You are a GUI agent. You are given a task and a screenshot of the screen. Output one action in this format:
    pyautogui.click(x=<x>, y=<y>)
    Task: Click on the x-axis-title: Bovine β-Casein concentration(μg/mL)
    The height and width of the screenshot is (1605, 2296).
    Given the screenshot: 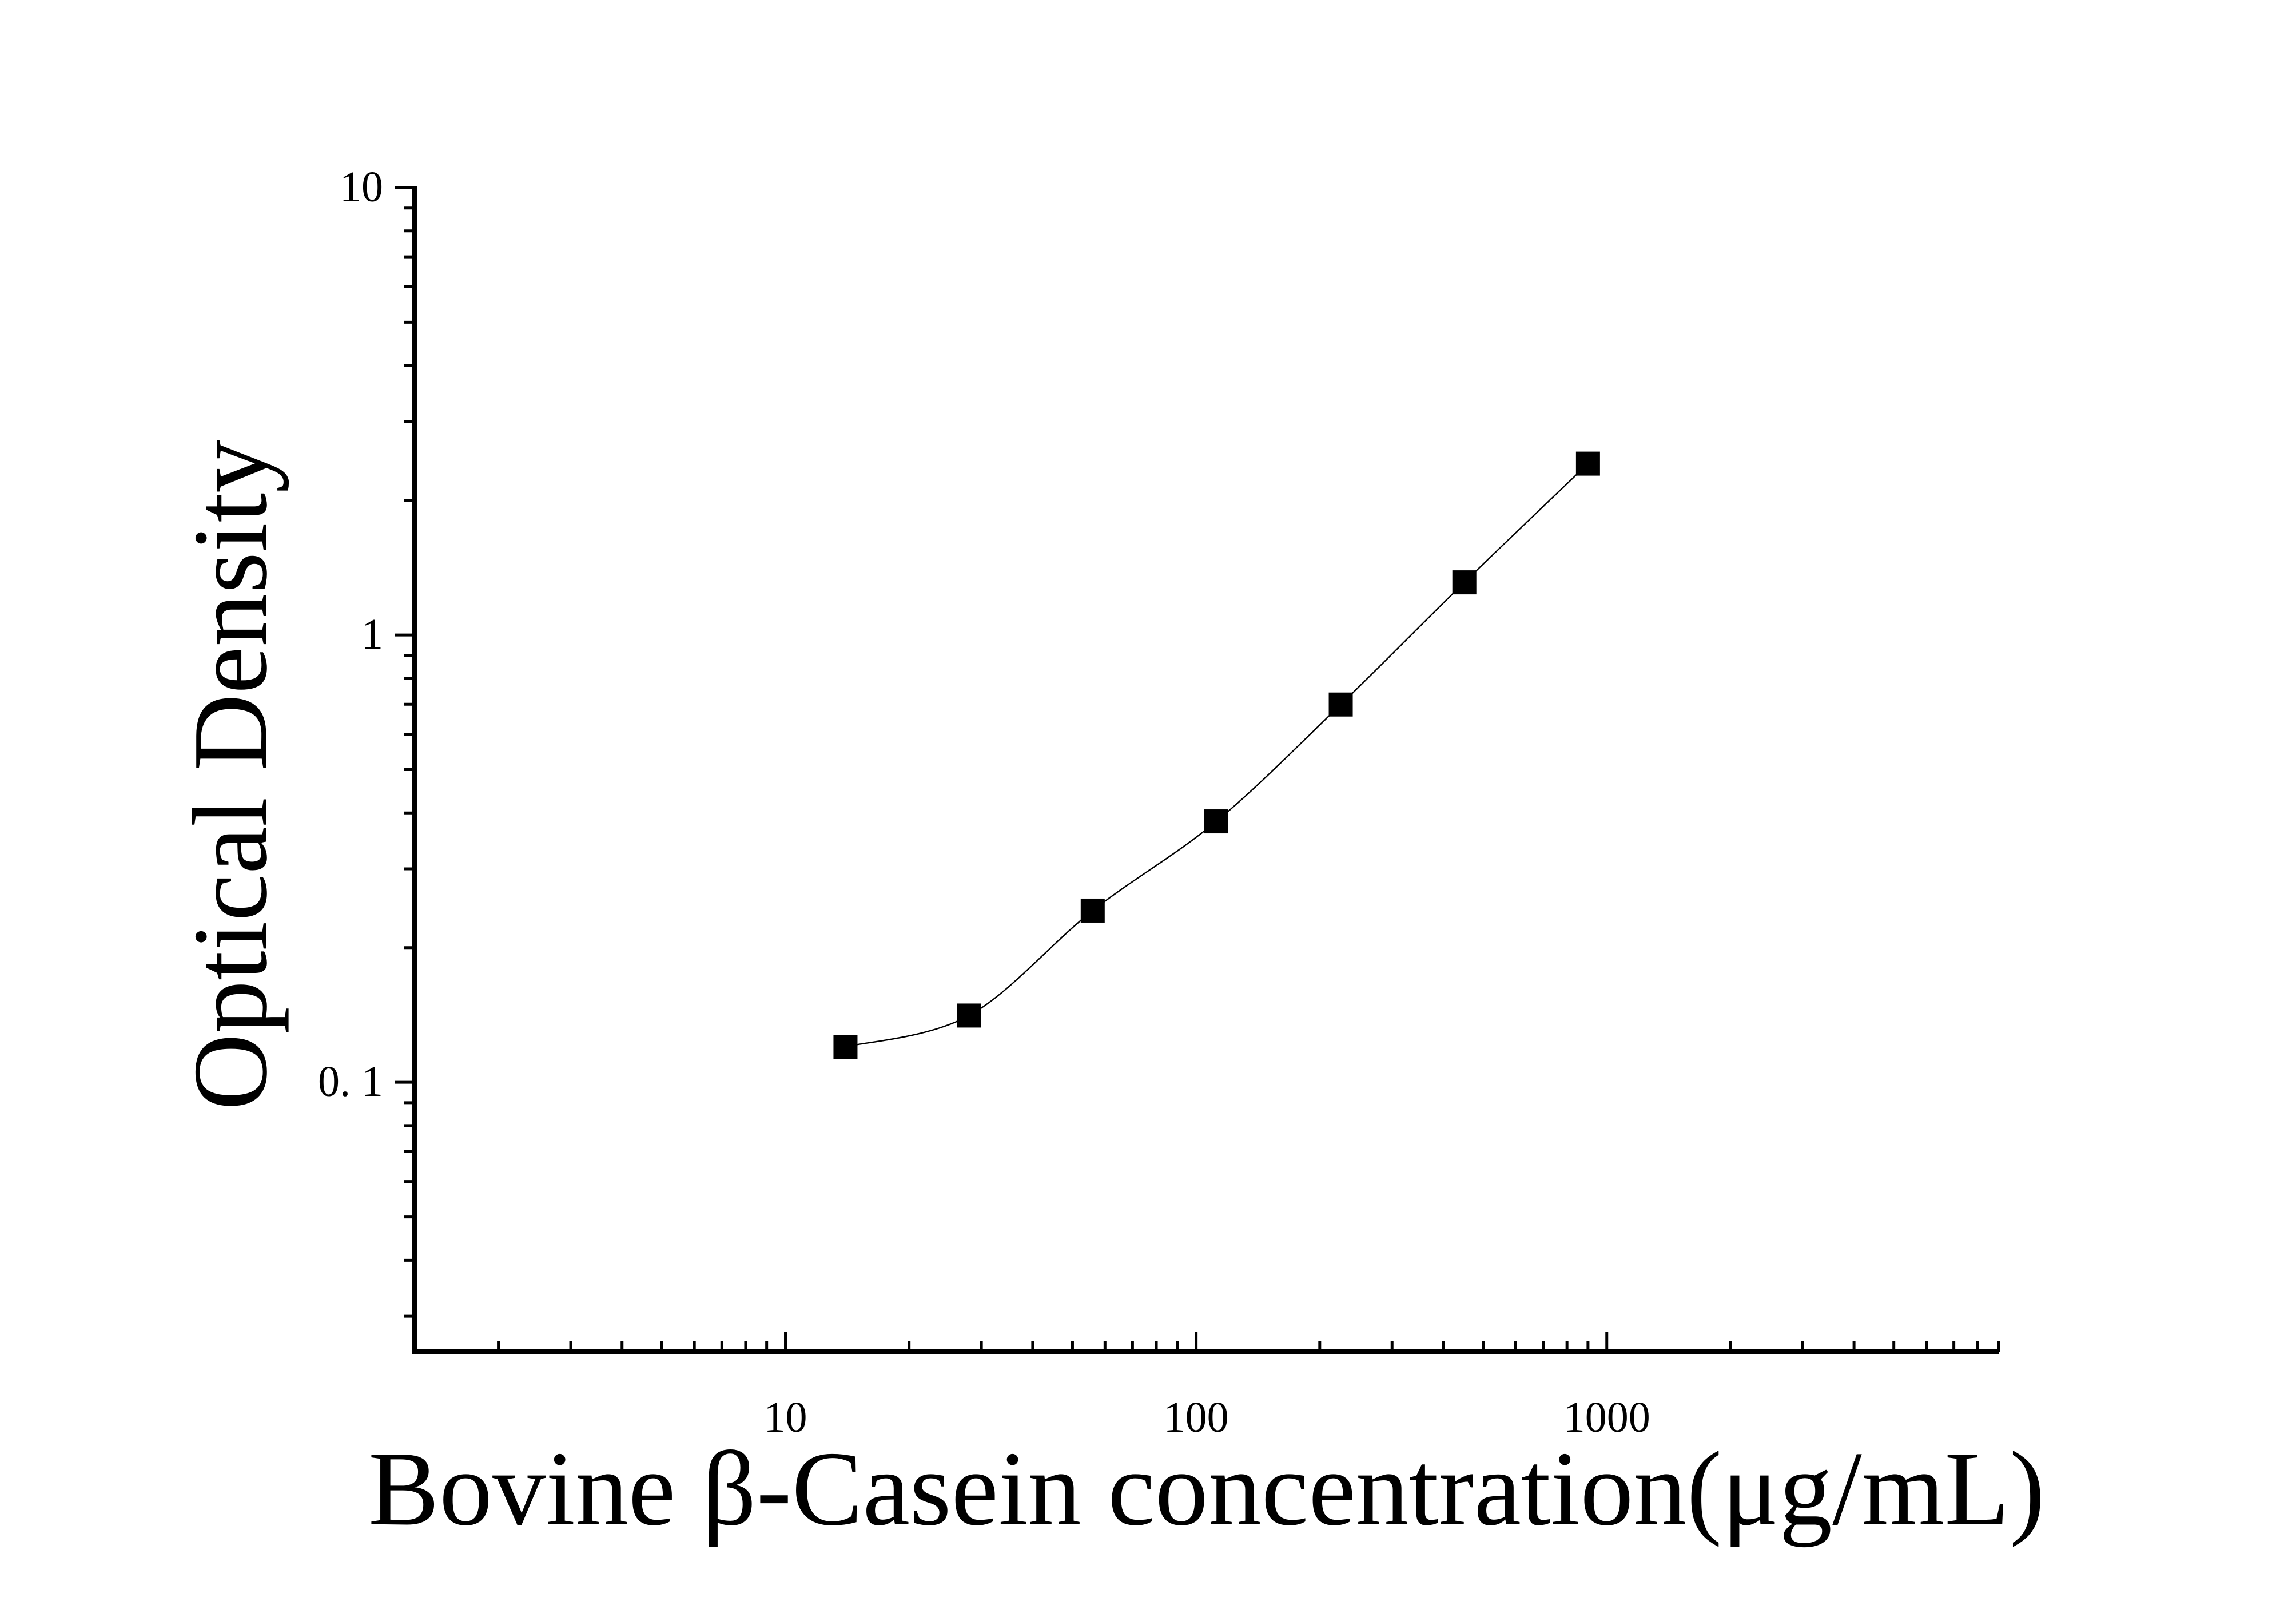 What is the action you would take?
    pyautogui.click(x=1206, y=1489)
    